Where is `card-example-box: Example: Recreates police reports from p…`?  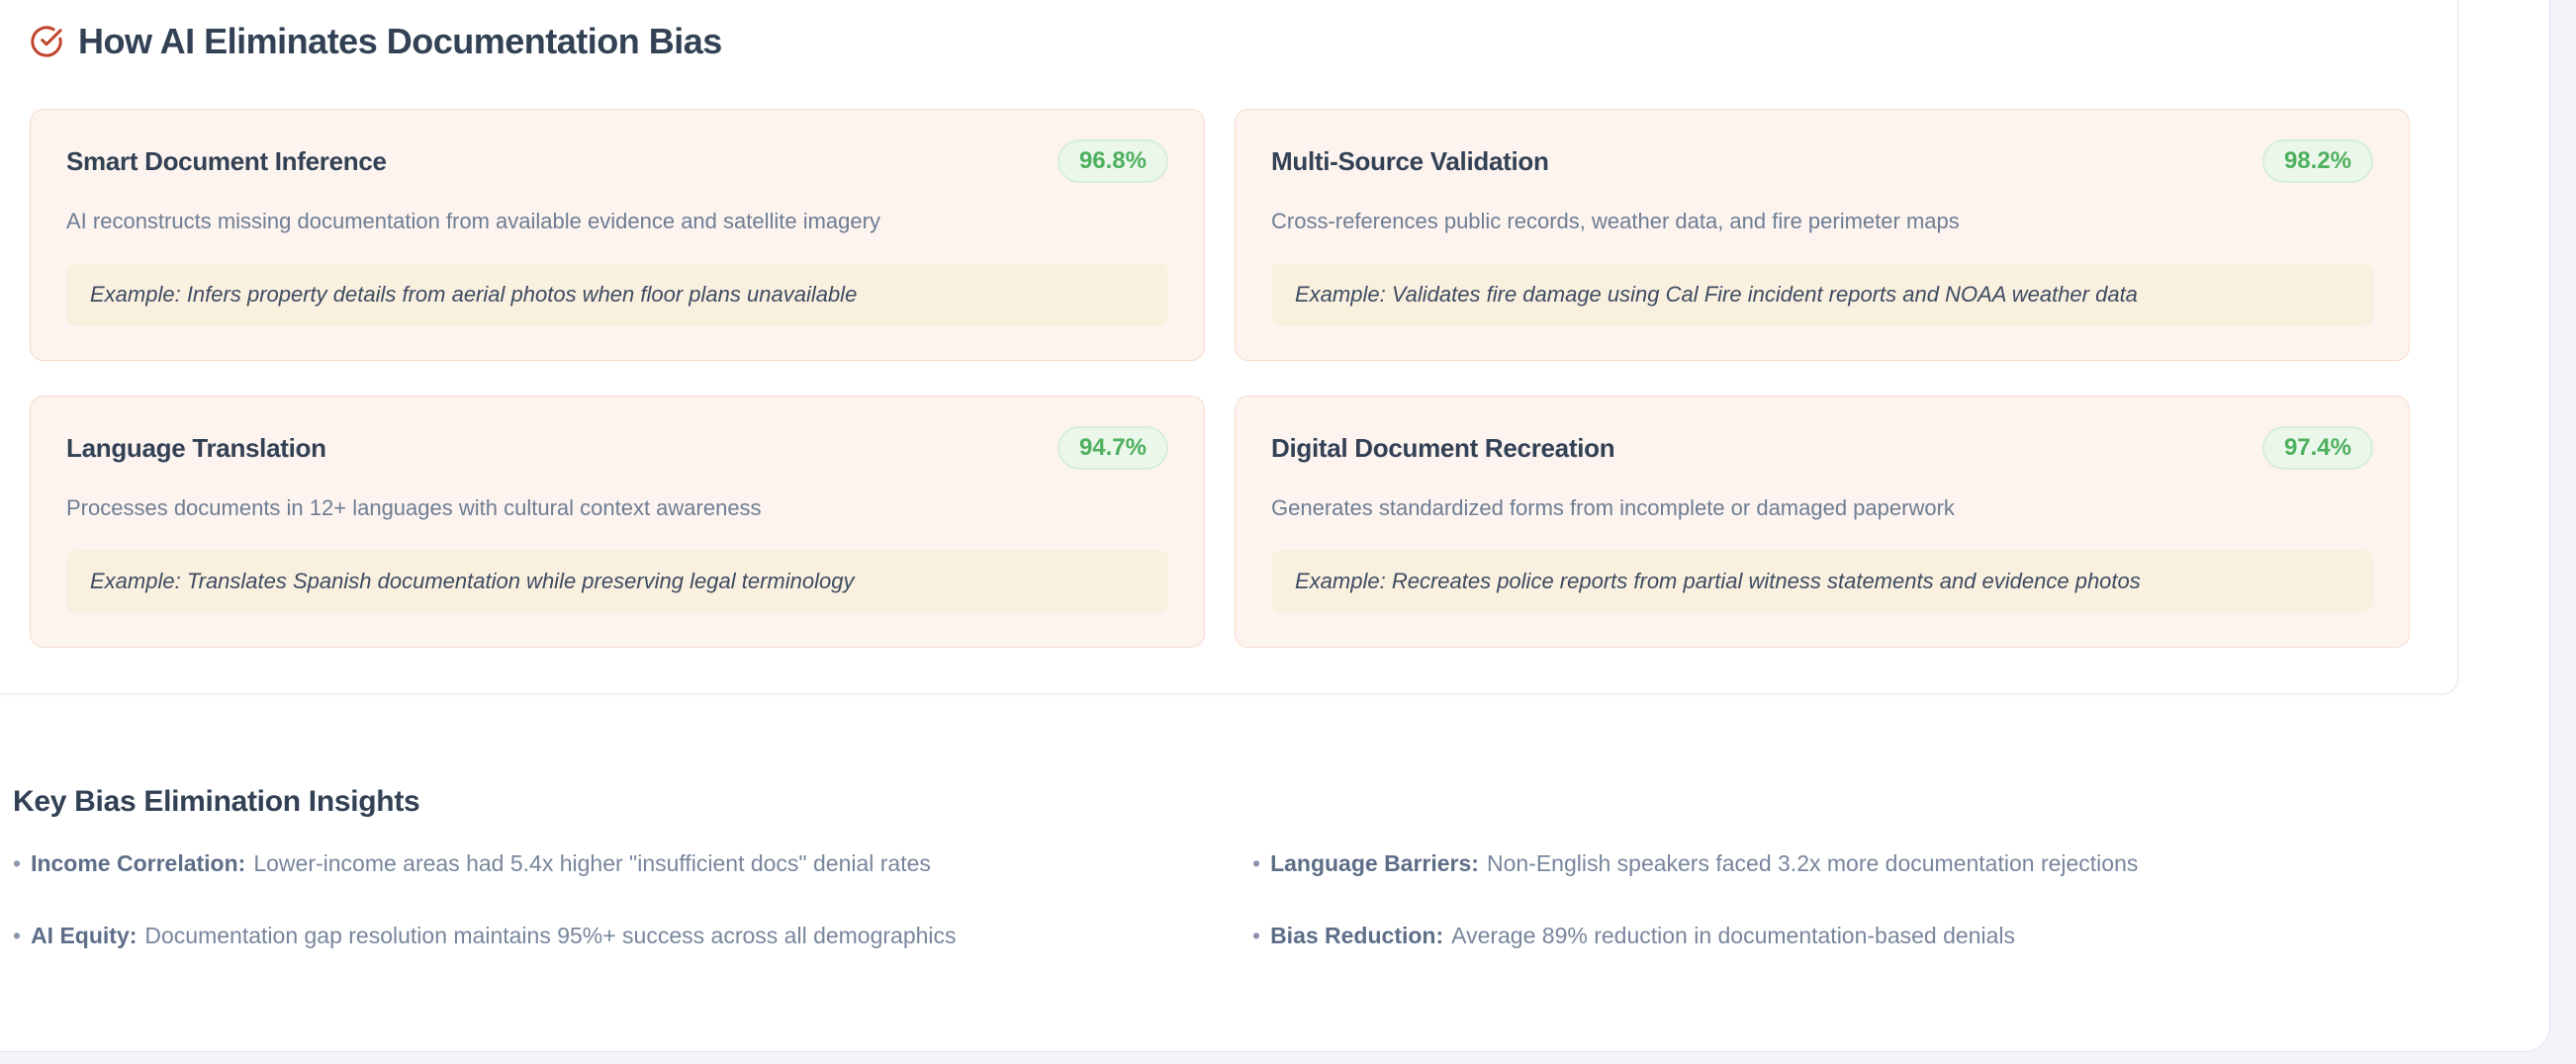
card-example-box: Example: Recreates police reports from p… is located at coordinates (1822, 581).